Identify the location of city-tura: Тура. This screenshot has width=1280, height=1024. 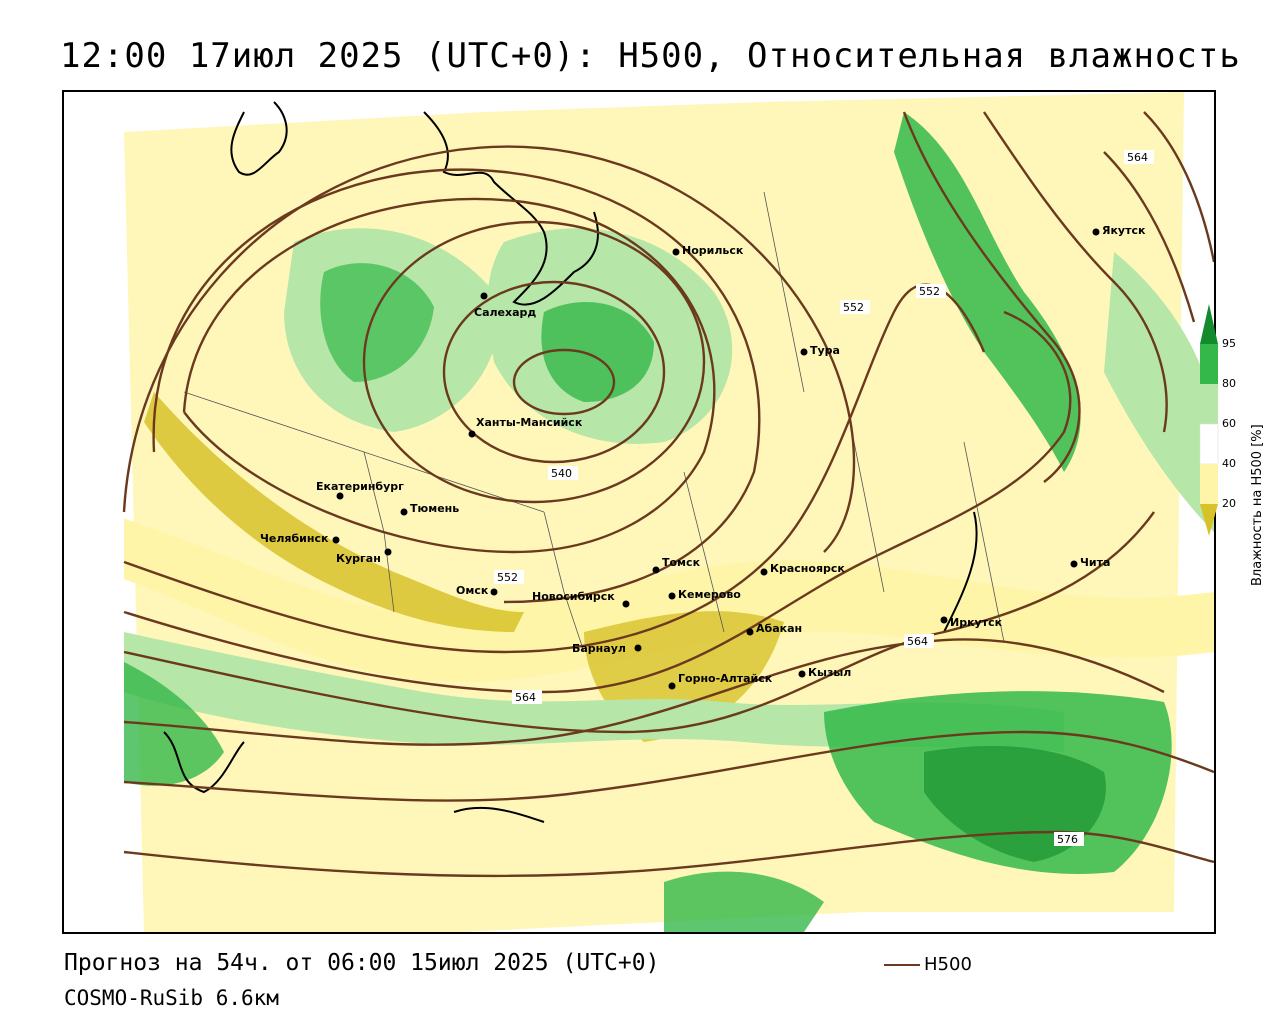
(820, 350).